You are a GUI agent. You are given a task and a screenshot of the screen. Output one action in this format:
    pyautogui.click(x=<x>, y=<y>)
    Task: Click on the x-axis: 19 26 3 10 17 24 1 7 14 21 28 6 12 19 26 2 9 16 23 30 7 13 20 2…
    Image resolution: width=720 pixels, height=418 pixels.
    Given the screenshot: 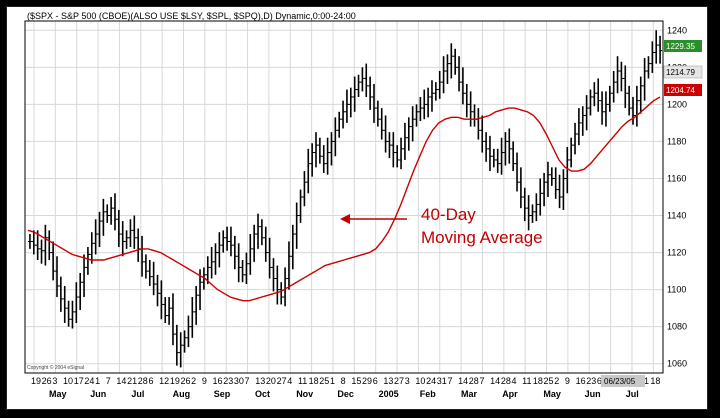 What is the action you would take?
    pyautogui.click(x=345, y=387)
    